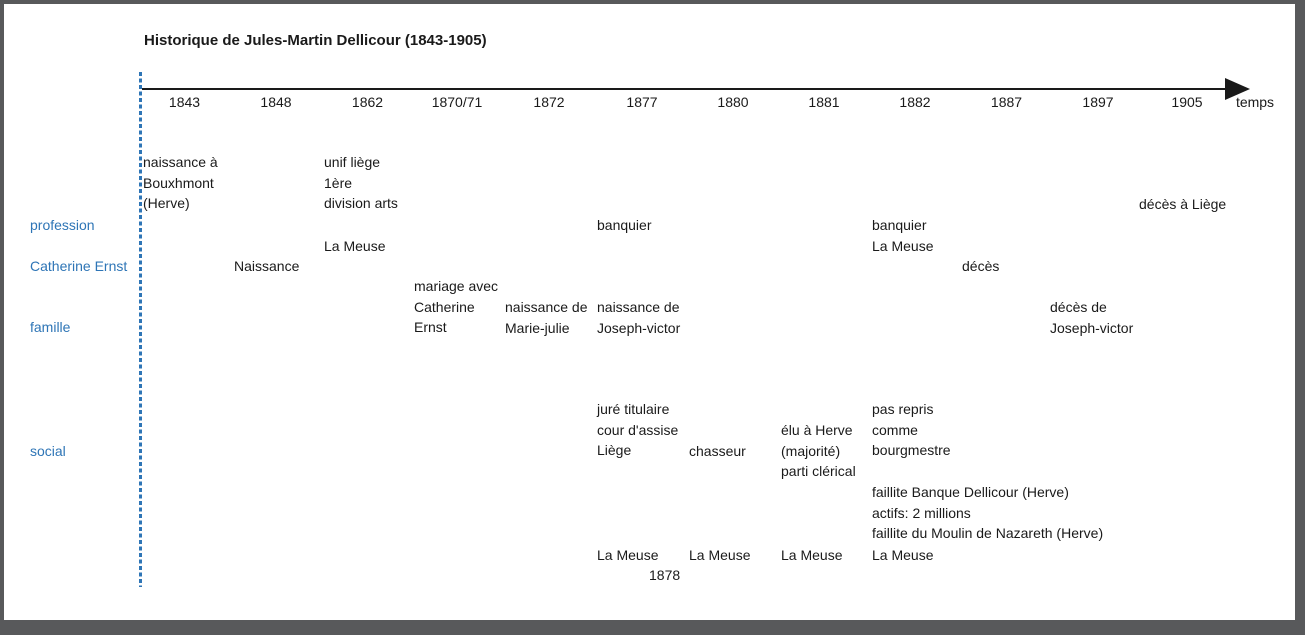  Describe the element at coordinates (720, 555) in the screenshot. I see `event-la-meuse-1880: La Meuse` at that location.